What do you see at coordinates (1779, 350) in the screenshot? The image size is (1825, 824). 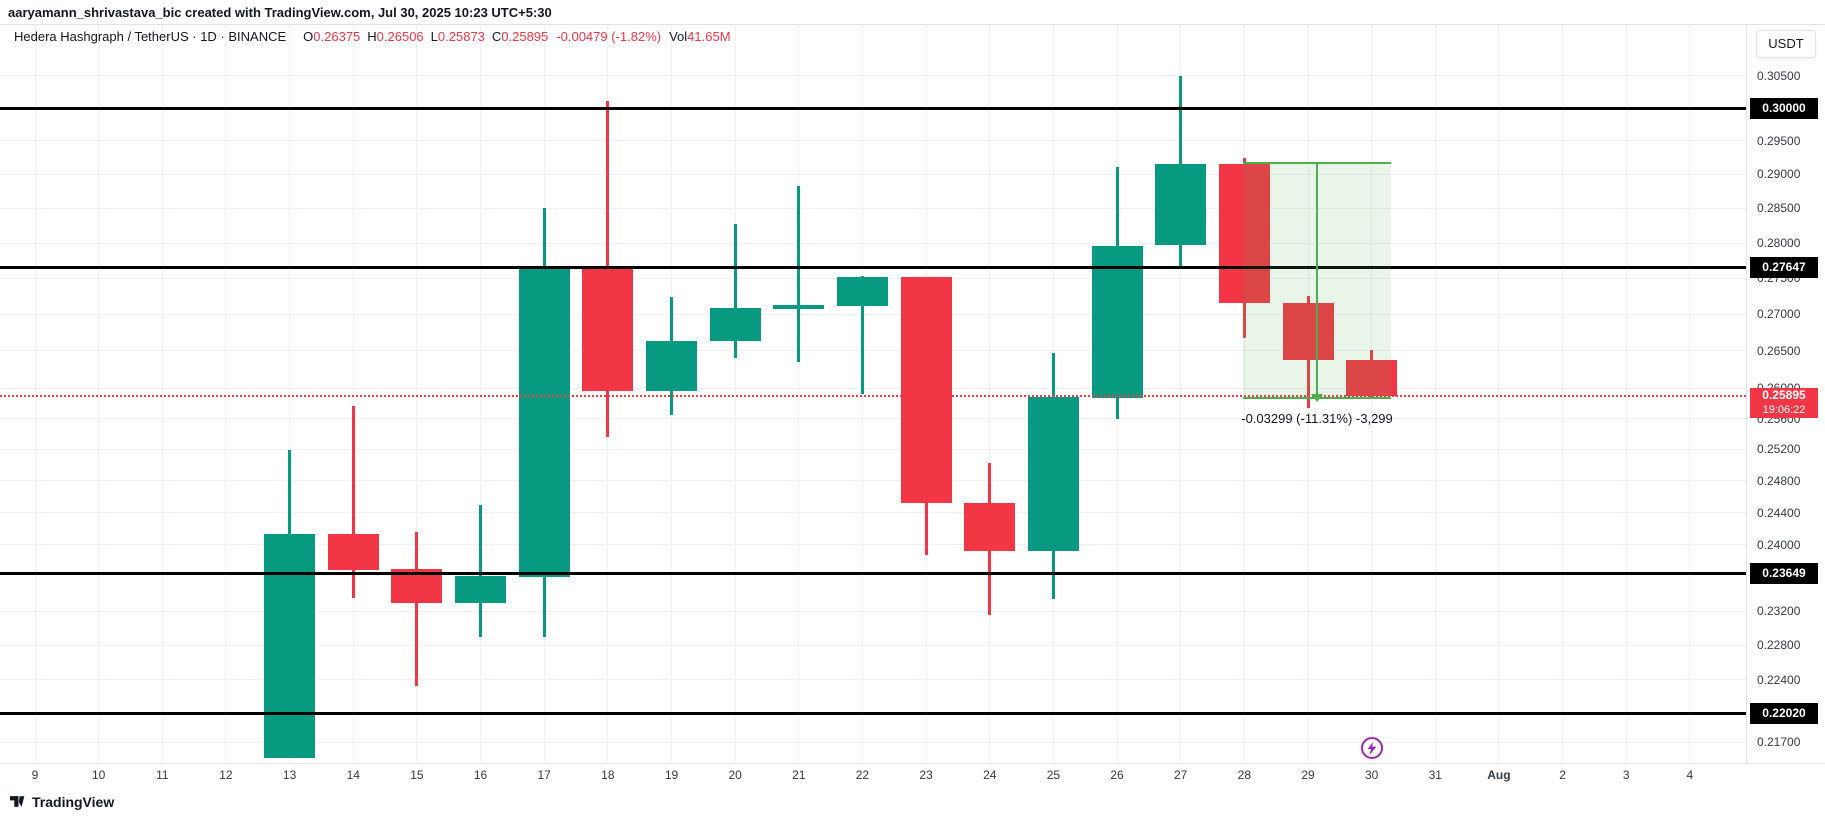 I see `price-axis-label: 0.26500` at bounding box center [1779, 350].